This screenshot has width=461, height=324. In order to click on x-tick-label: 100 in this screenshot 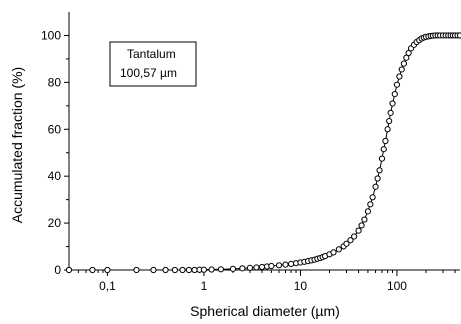, I will do `click(397, 286)`.